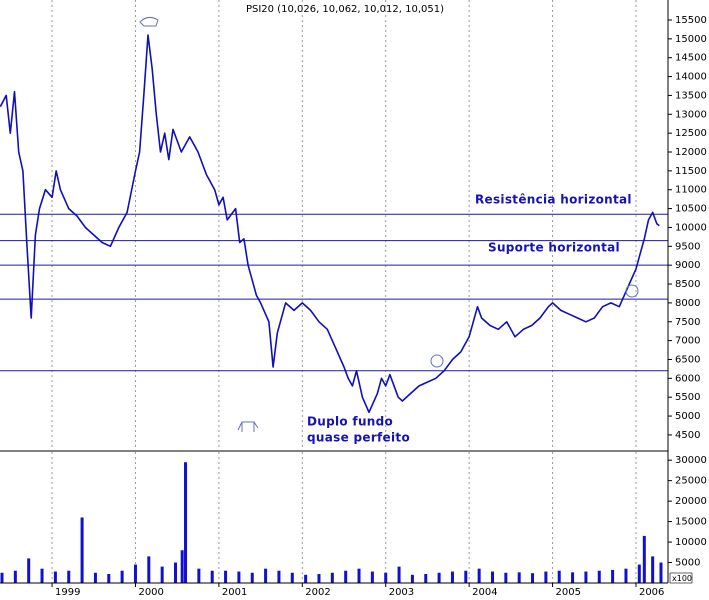  Describe the element at coordinates (691, 171) in the screenshot. I see `y-tick-label: 11500` at that location.